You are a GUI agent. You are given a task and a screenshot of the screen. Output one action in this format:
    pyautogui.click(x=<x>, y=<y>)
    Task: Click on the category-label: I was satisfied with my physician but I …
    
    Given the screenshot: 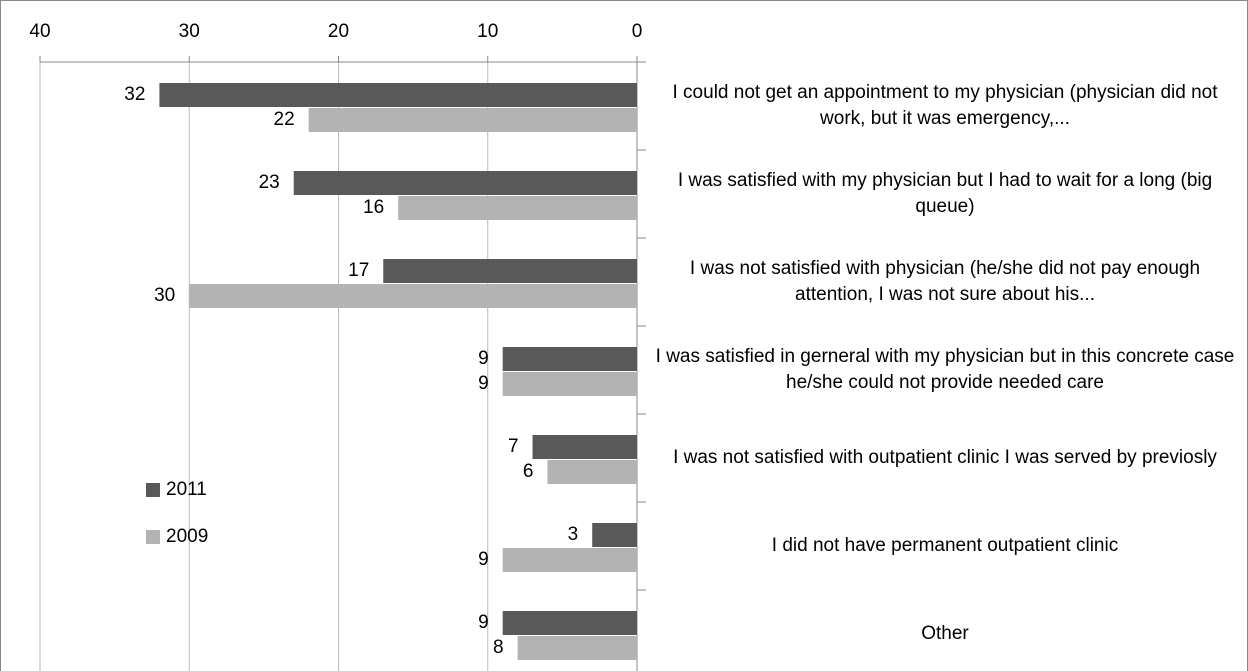 What is the action you would take?
    pyautogui.click(x=945, y=193)
    